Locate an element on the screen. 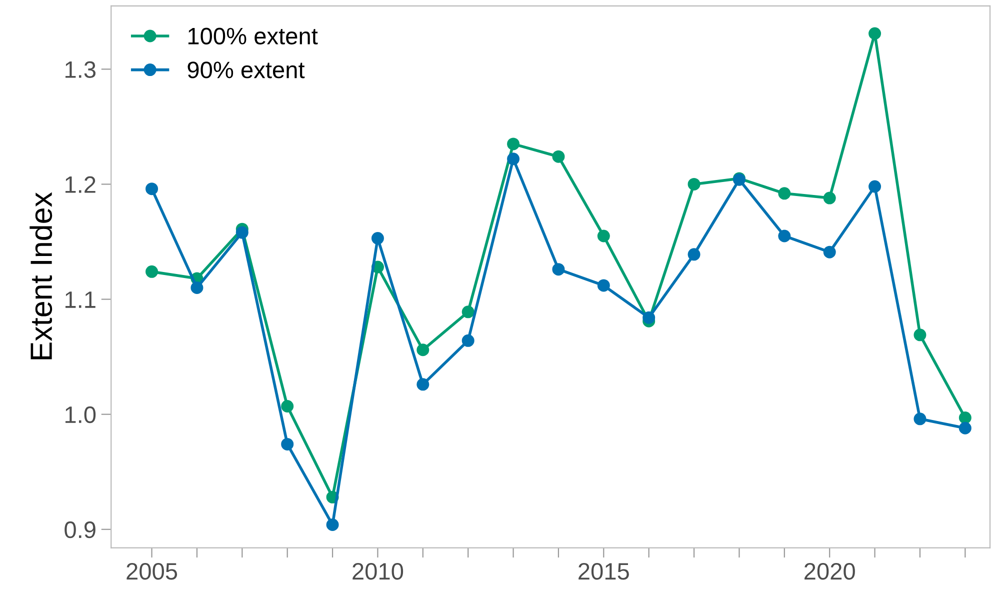 The image size is (992, 589). y-tick-label: 1.0 is located at coordinates (81, 415).